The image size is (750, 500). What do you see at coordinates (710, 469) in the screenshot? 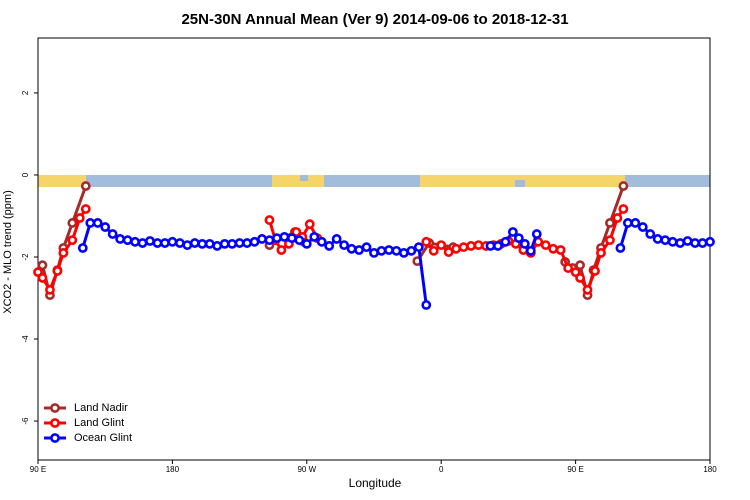
I see `x-tick-label: 180` at bounding box center [710, 469].